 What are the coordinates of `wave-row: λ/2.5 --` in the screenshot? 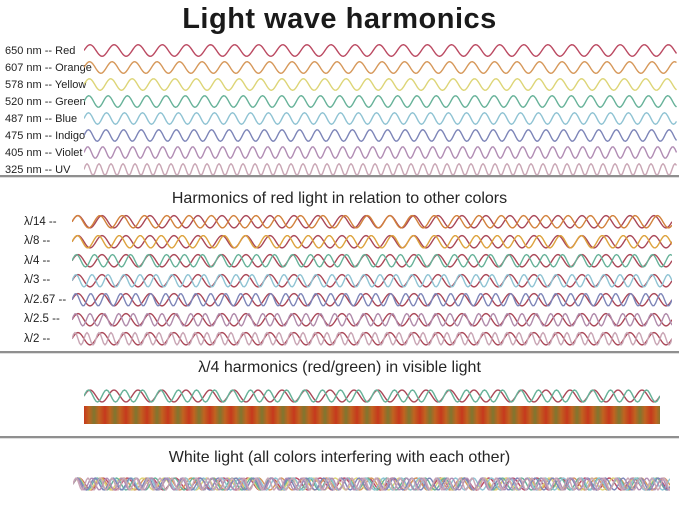 It's located at (339, 320).